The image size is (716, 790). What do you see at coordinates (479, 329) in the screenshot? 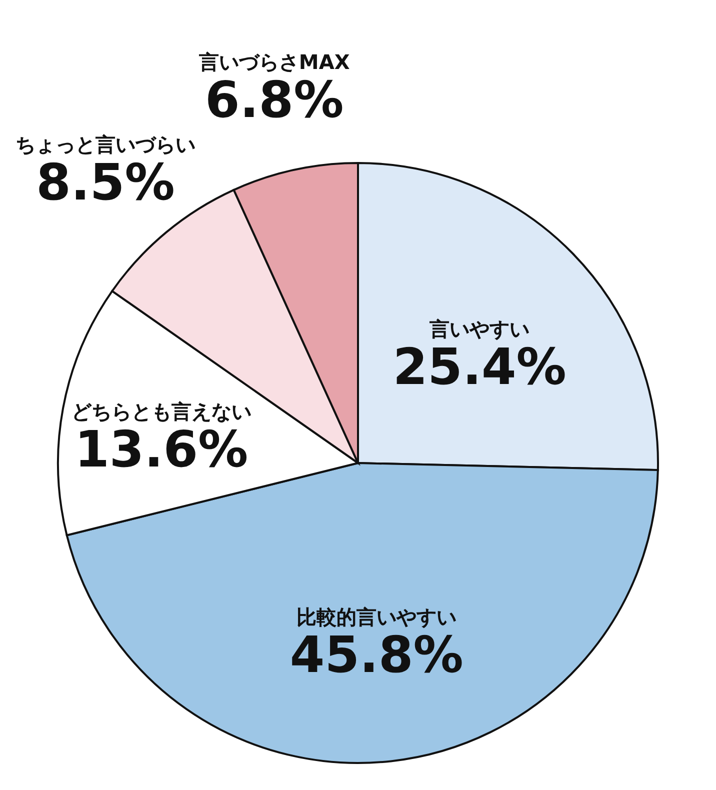
I see `slice-label: 言いやすい` at bounding box center [479, 329].